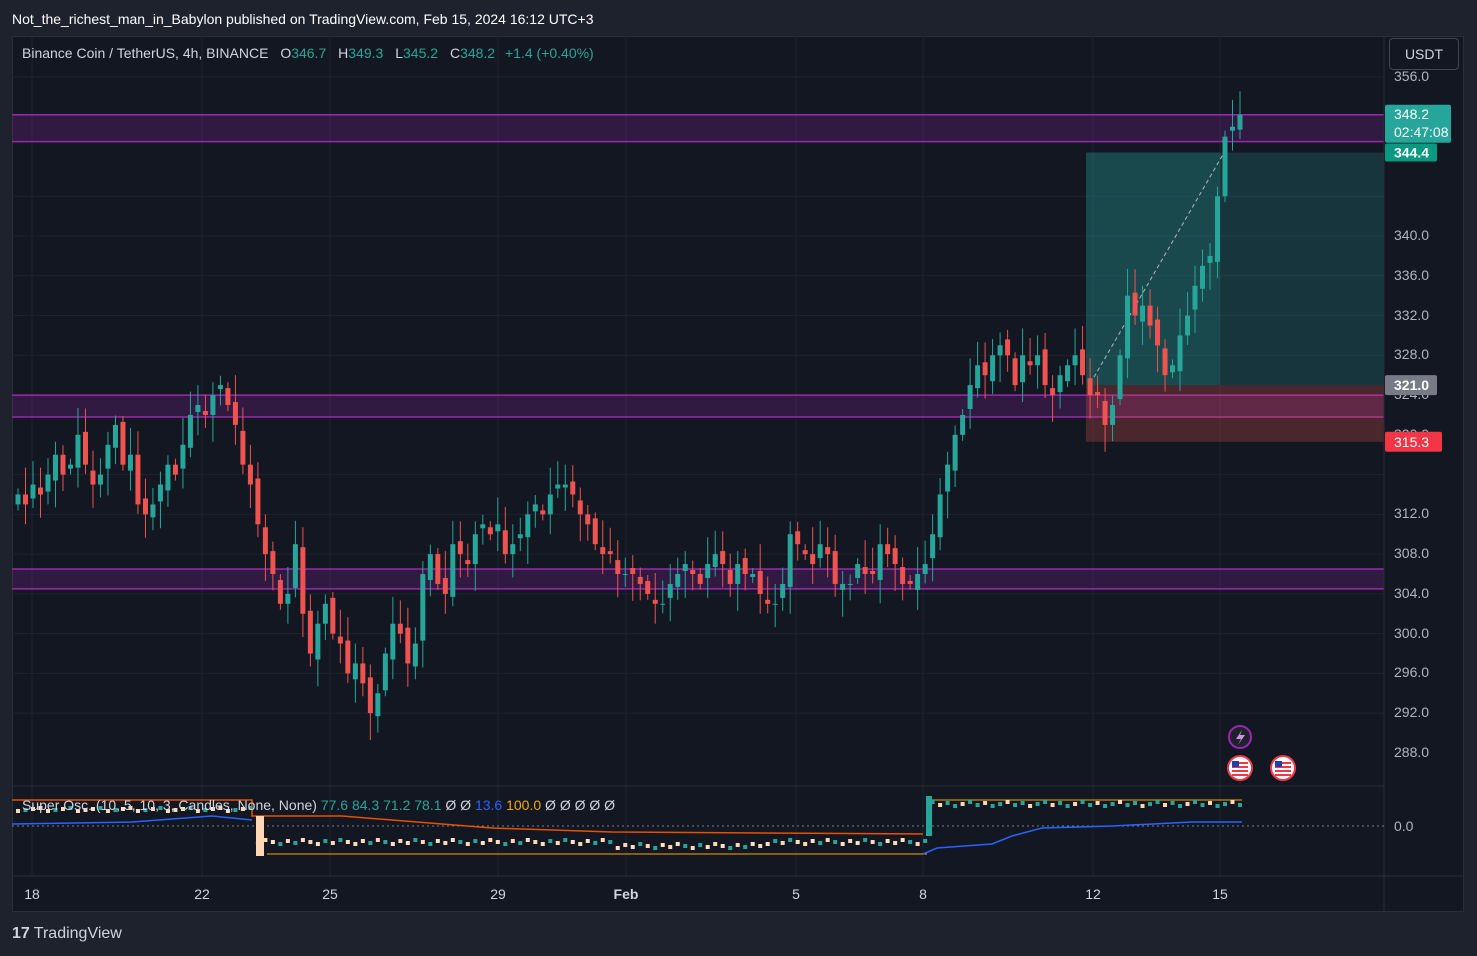 The height and width of the screenshot is (956, 1477). I want to click on sr-zone, so click(698, 128).